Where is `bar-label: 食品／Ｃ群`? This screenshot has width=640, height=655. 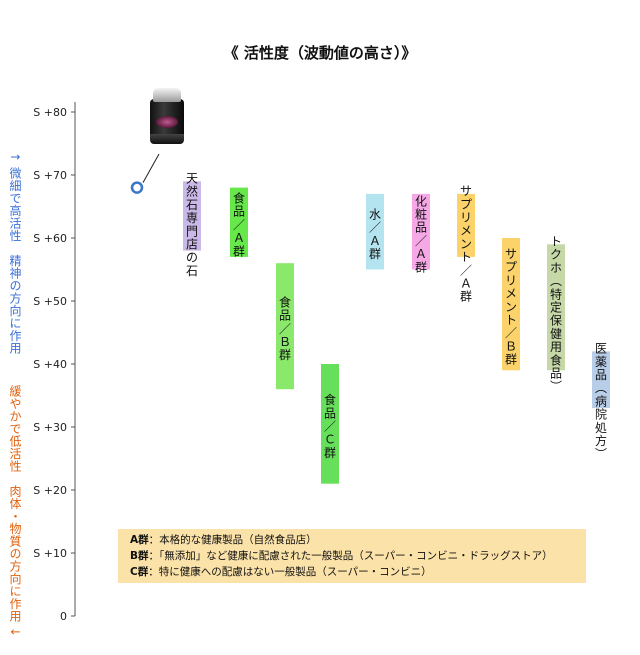 bar-label: 食品／Ｃ群 is located at coordinates (330, 426).